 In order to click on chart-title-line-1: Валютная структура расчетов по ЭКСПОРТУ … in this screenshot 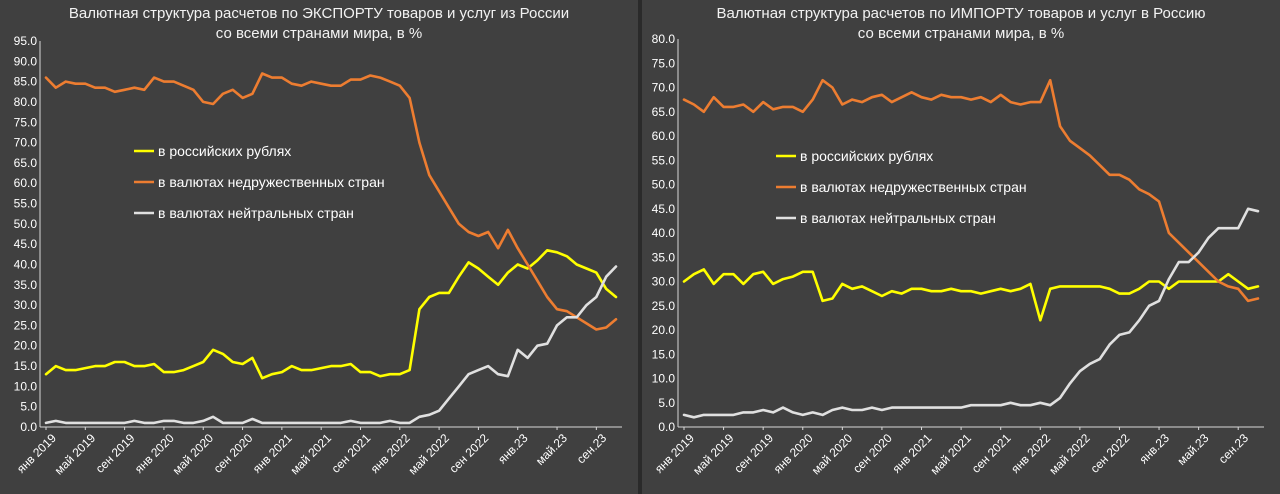, I will do `click(319, 13)`.